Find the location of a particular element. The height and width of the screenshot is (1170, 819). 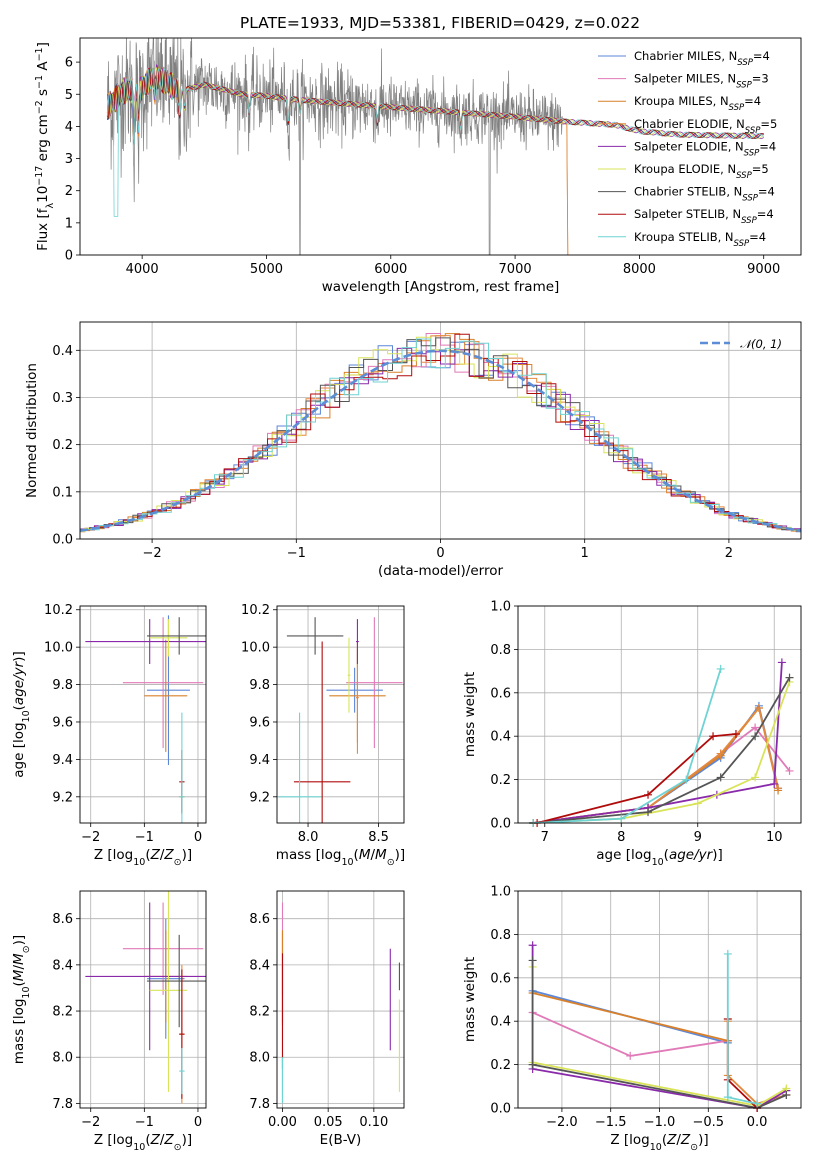

mass_vs_Z-xtick-label: −1 is located at coordinates (144, 1122).